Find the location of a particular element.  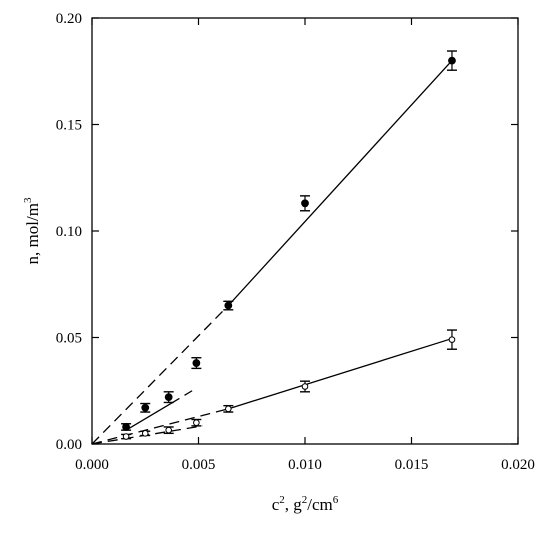

y-tick-label: 0.15 is located at coordinates (69, 126).